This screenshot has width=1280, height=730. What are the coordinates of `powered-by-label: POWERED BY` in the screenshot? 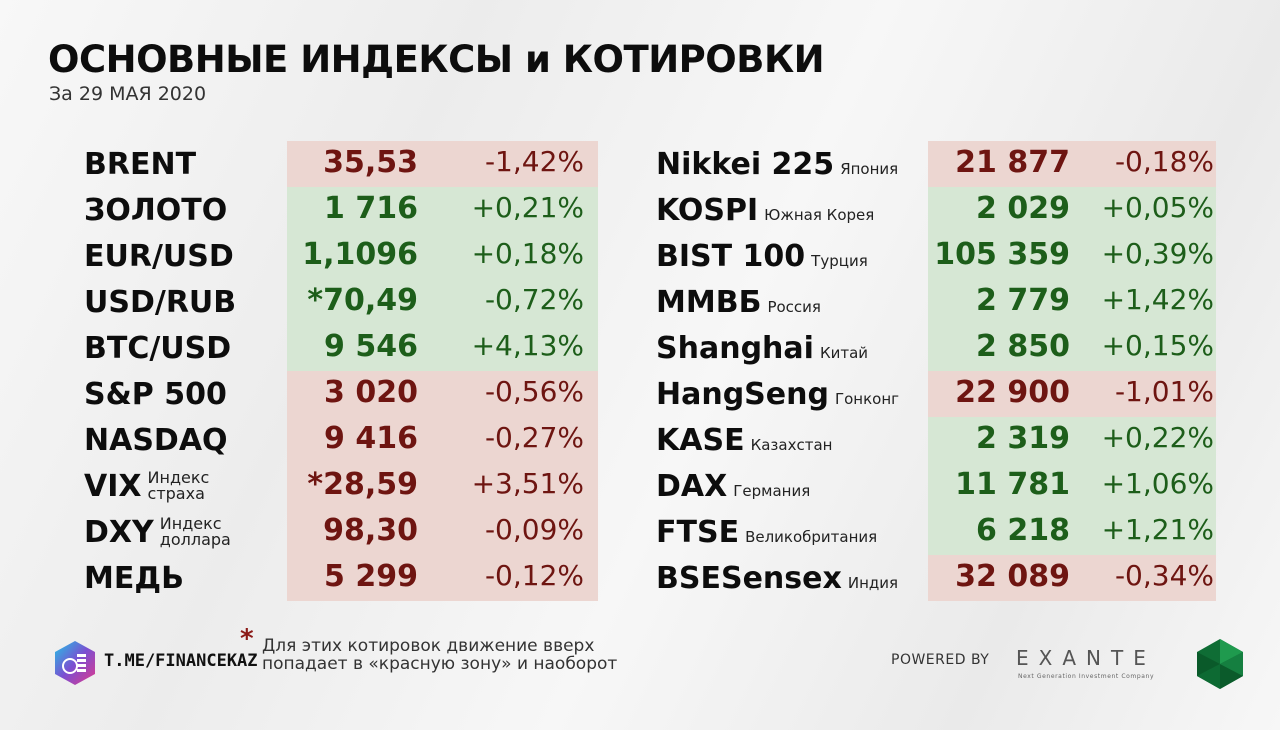 It's located at (940, 660).